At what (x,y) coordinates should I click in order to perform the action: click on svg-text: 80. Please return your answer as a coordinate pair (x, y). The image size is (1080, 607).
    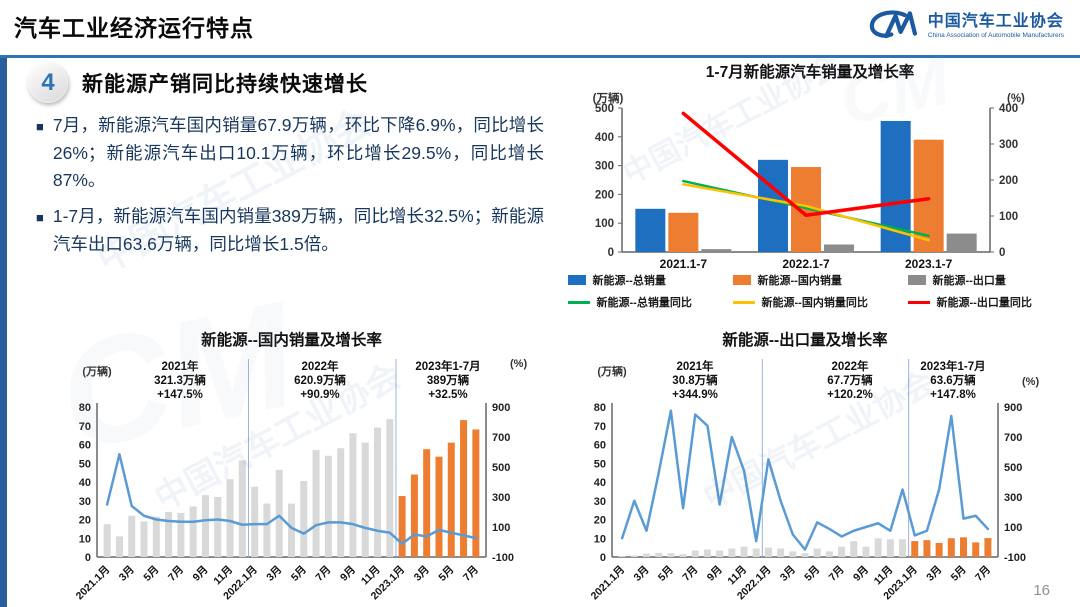
    Looking at the image, I should click on (600, 408).